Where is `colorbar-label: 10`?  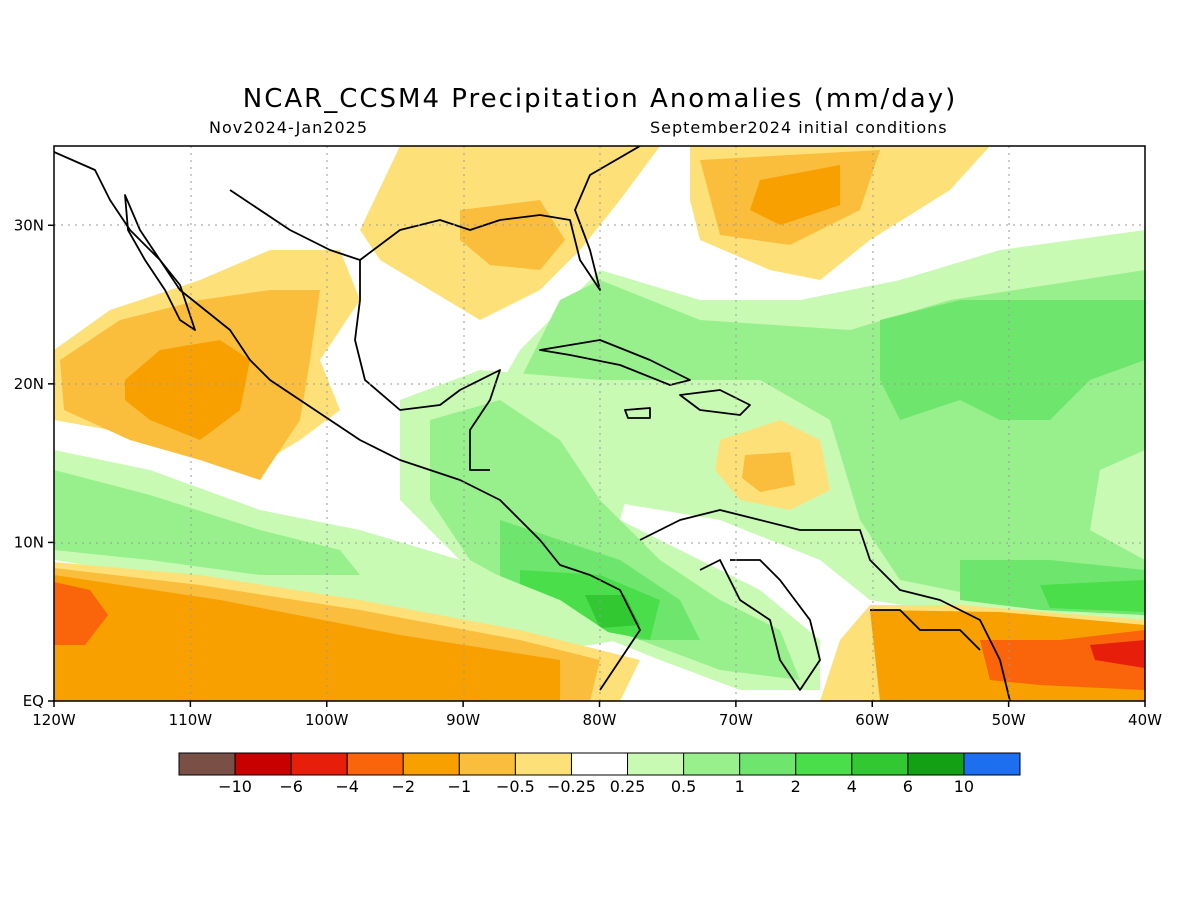
colorbar-label: 10 is located at coordinates (964, 786).